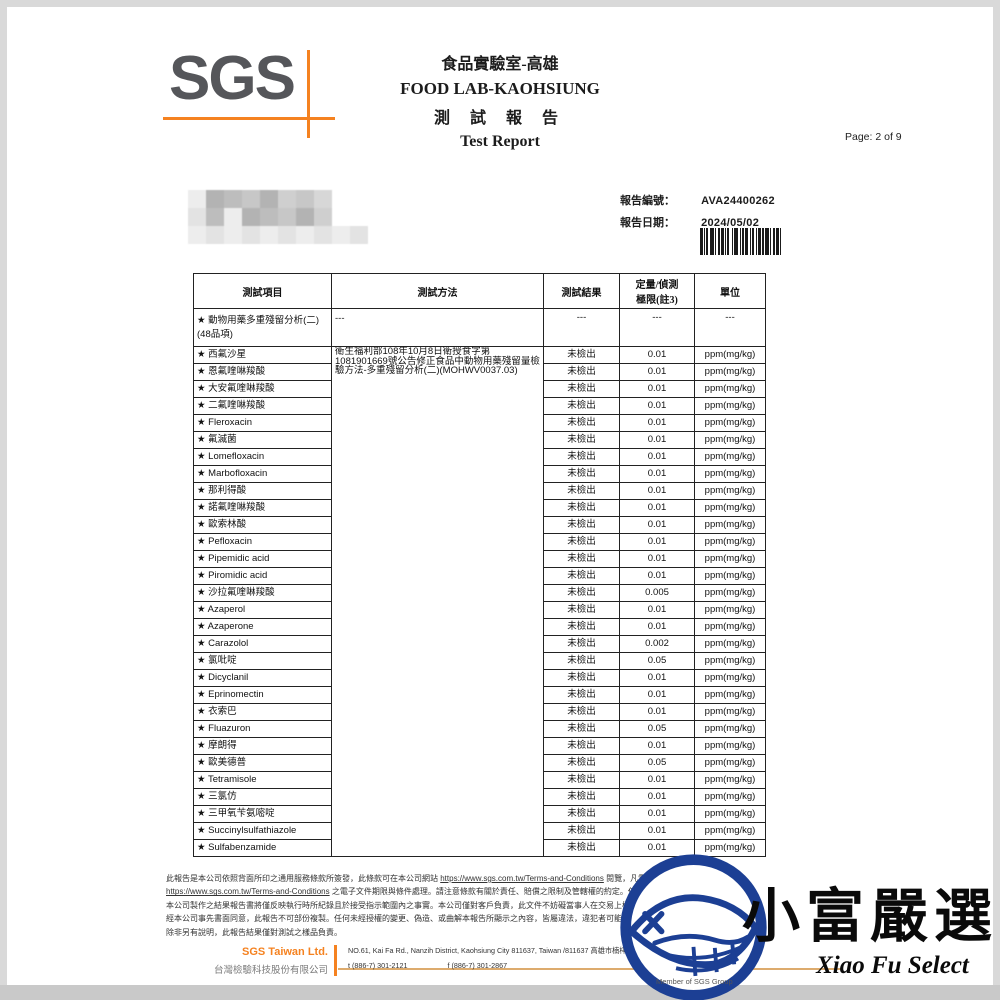 The image size is (1000, 1000). Describe the element at coordinates (262, 457) in the screenshot. I see `item-cell: ★ Lomefloxacin` at that location.